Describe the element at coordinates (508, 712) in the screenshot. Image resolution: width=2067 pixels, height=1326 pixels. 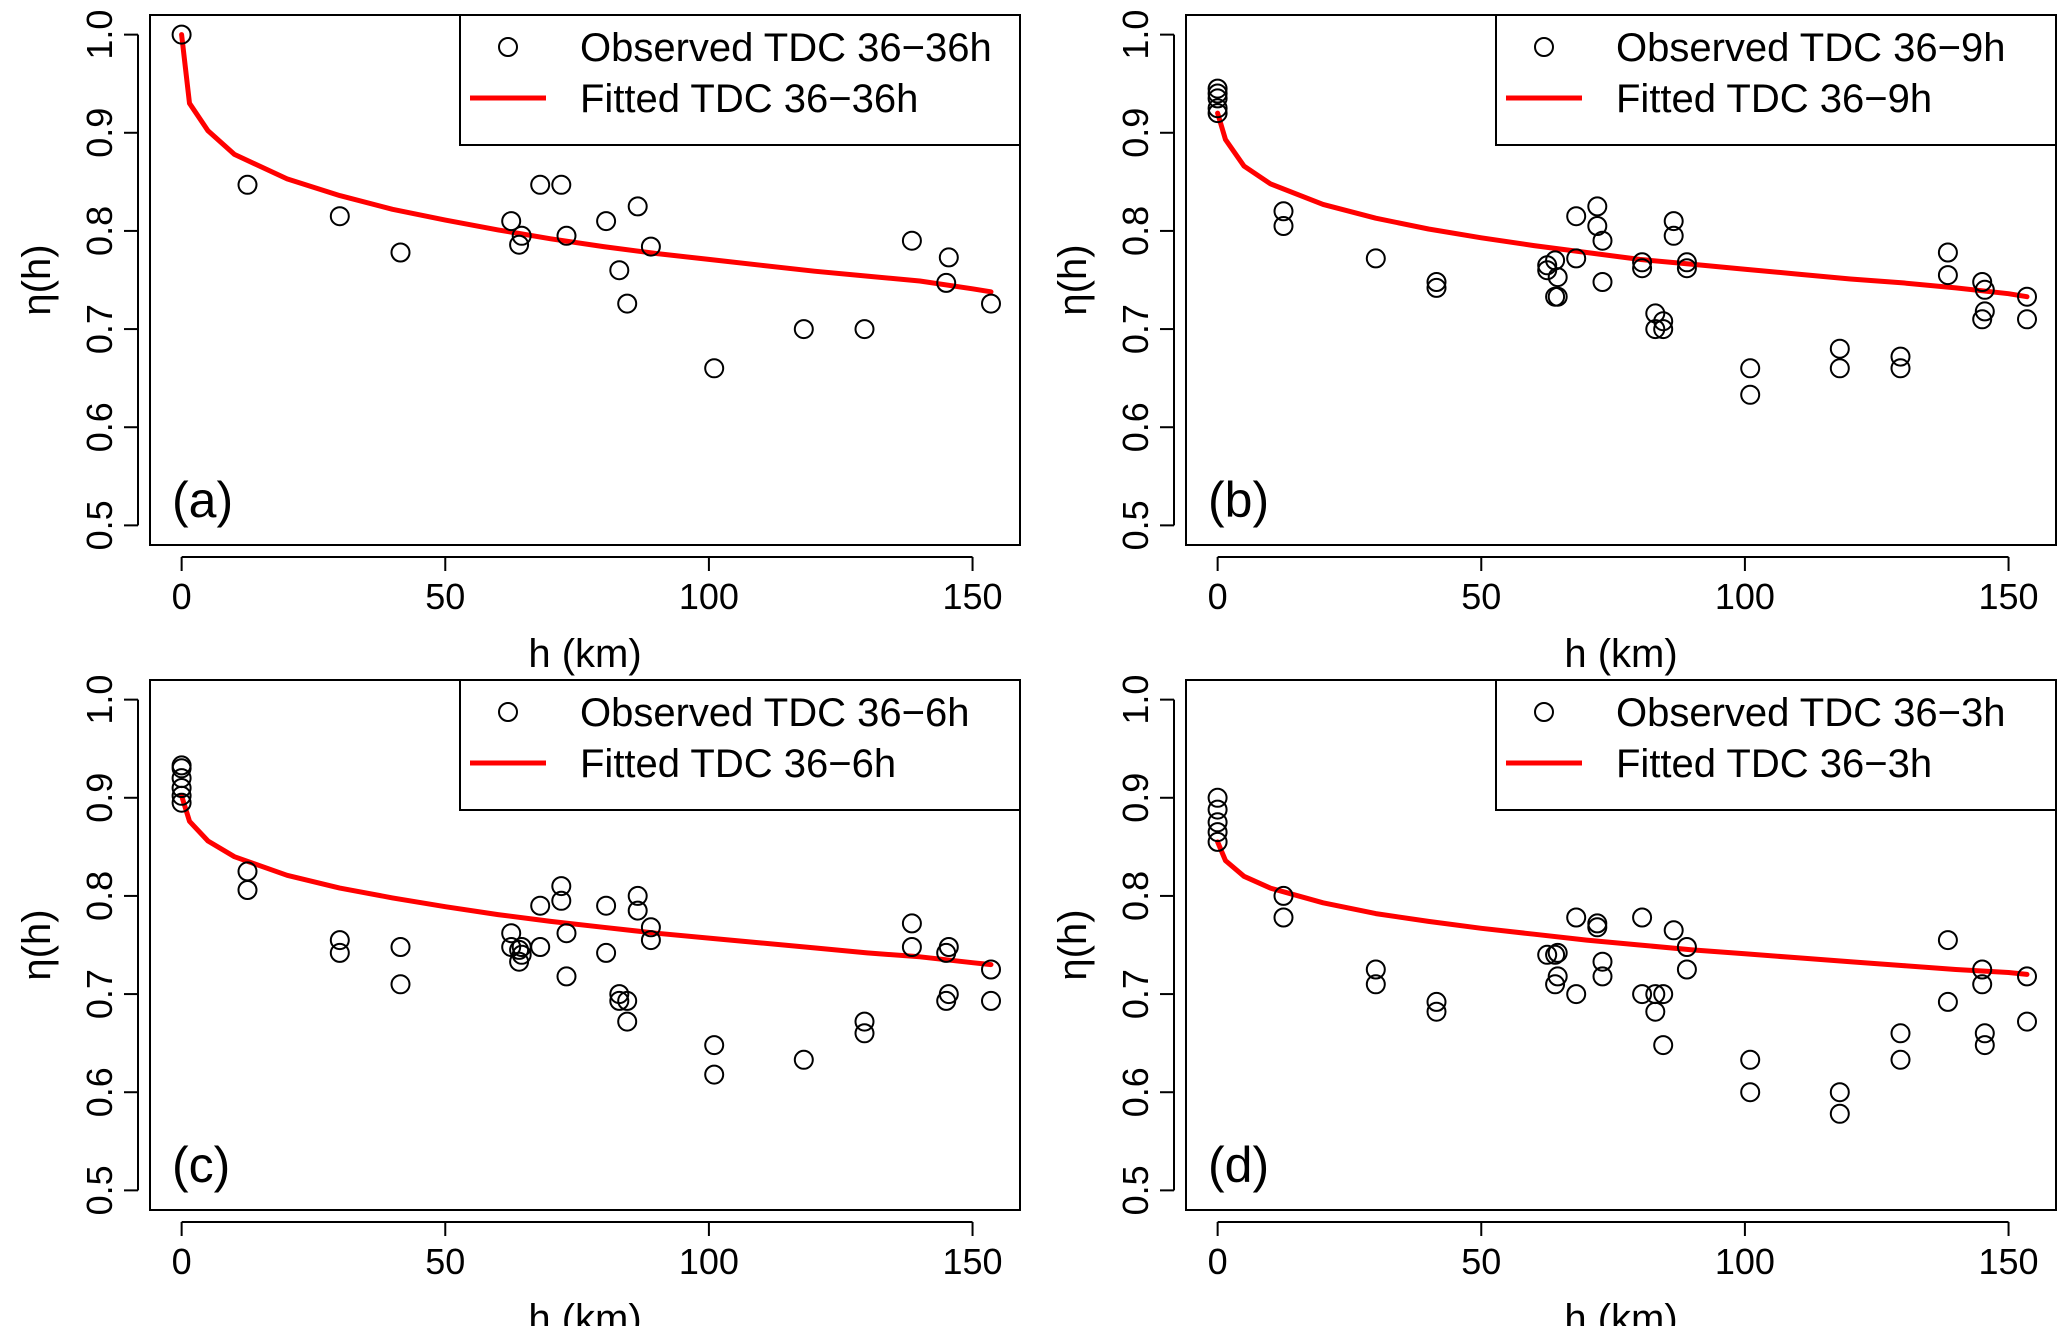
I see `legend-observed-marker` at that location.